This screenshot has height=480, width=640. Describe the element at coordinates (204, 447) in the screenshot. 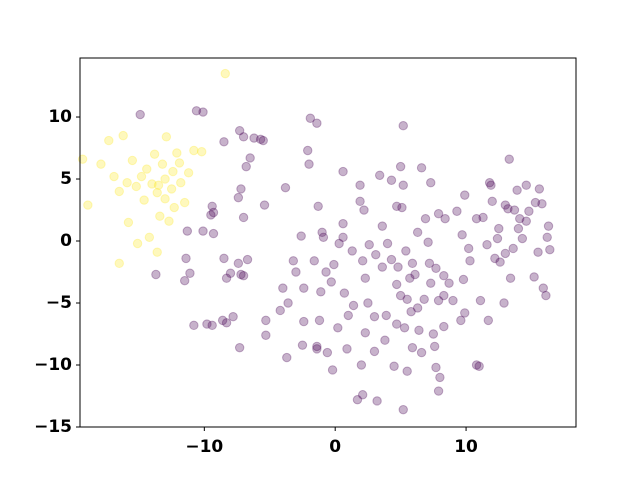

I see `x-tick-label: −10` at that location.